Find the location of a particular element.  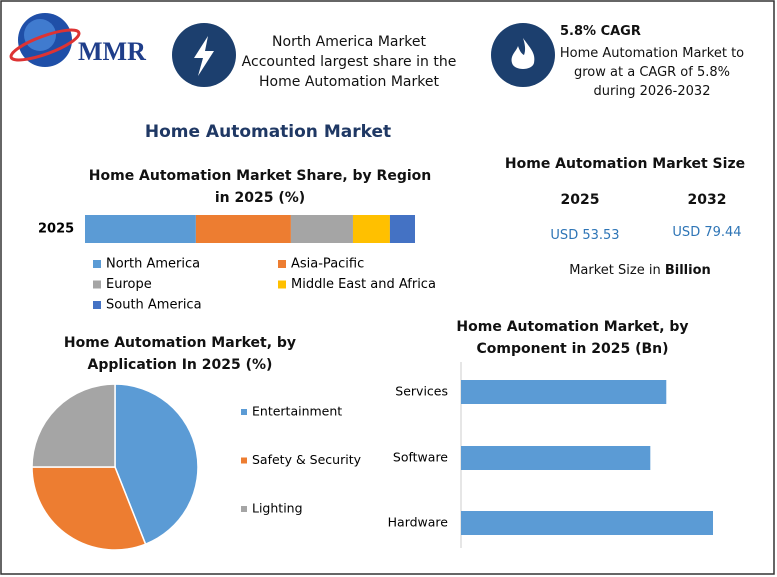

size-value: USD 53.53 is located at coordinates (585, 235).